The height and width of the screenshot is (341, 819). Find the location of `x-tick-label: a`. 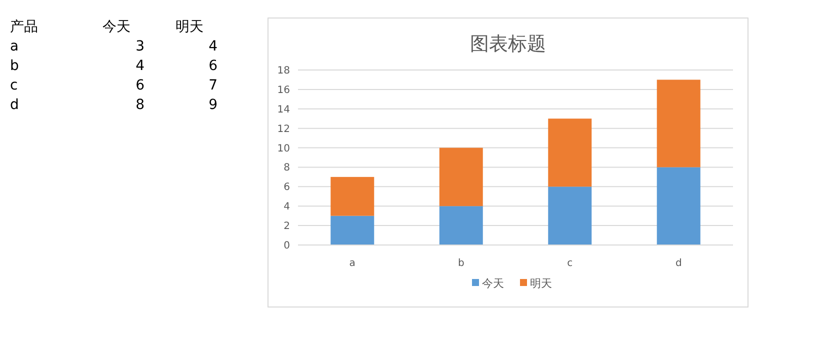

x-tick-label: a is located at coordinates (352, 263).